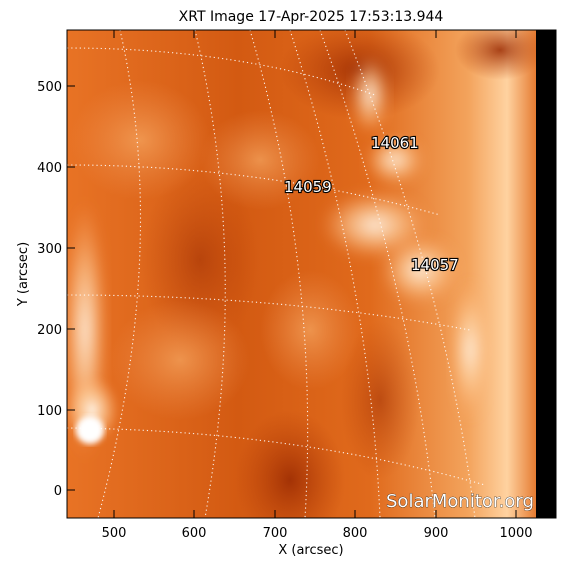  What do you see at coordinates (49, 330) in the screenshot?
I see `y-tick-label: 200` at bounding box center [49, 330].